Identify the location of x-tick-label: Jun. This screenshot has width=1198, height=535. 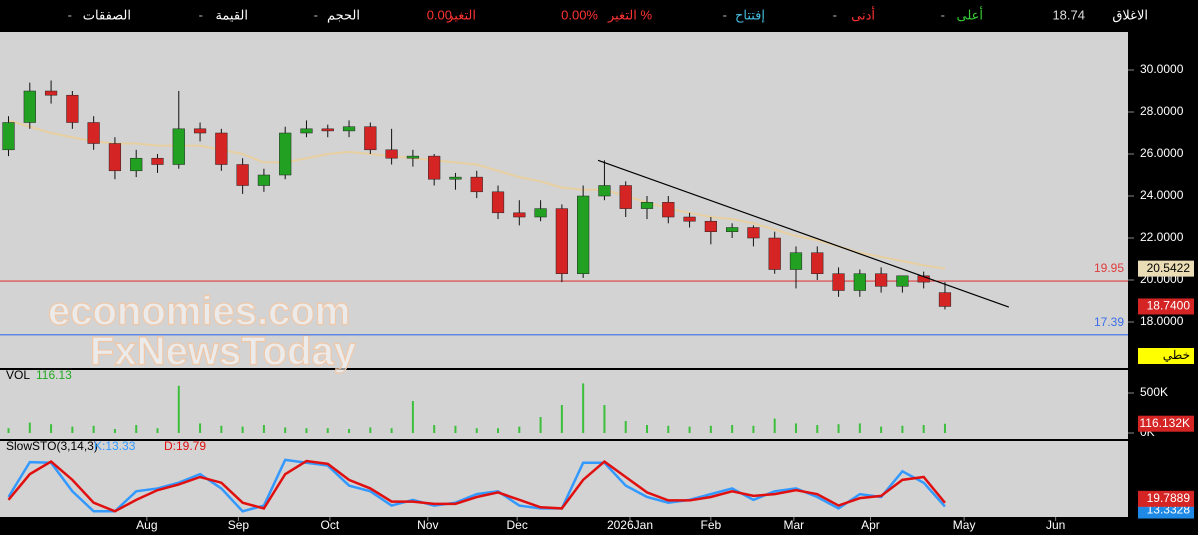
(1055, 525).